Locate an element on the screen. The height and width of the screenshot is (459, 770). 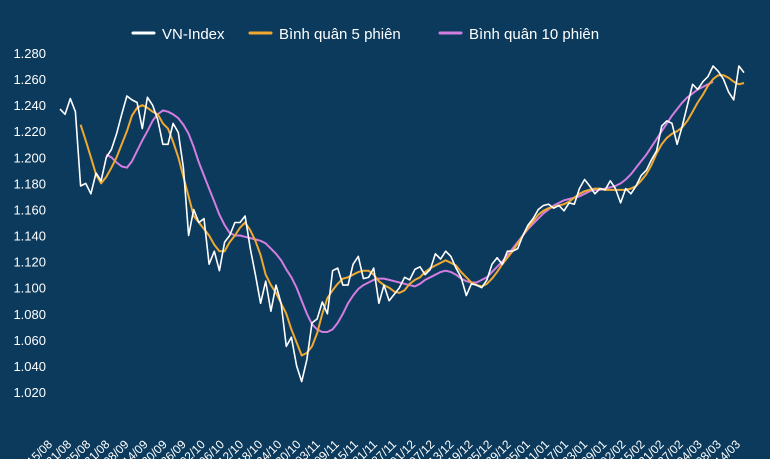
y-tick-label: 1.120 is located at coordinates (29, 262).